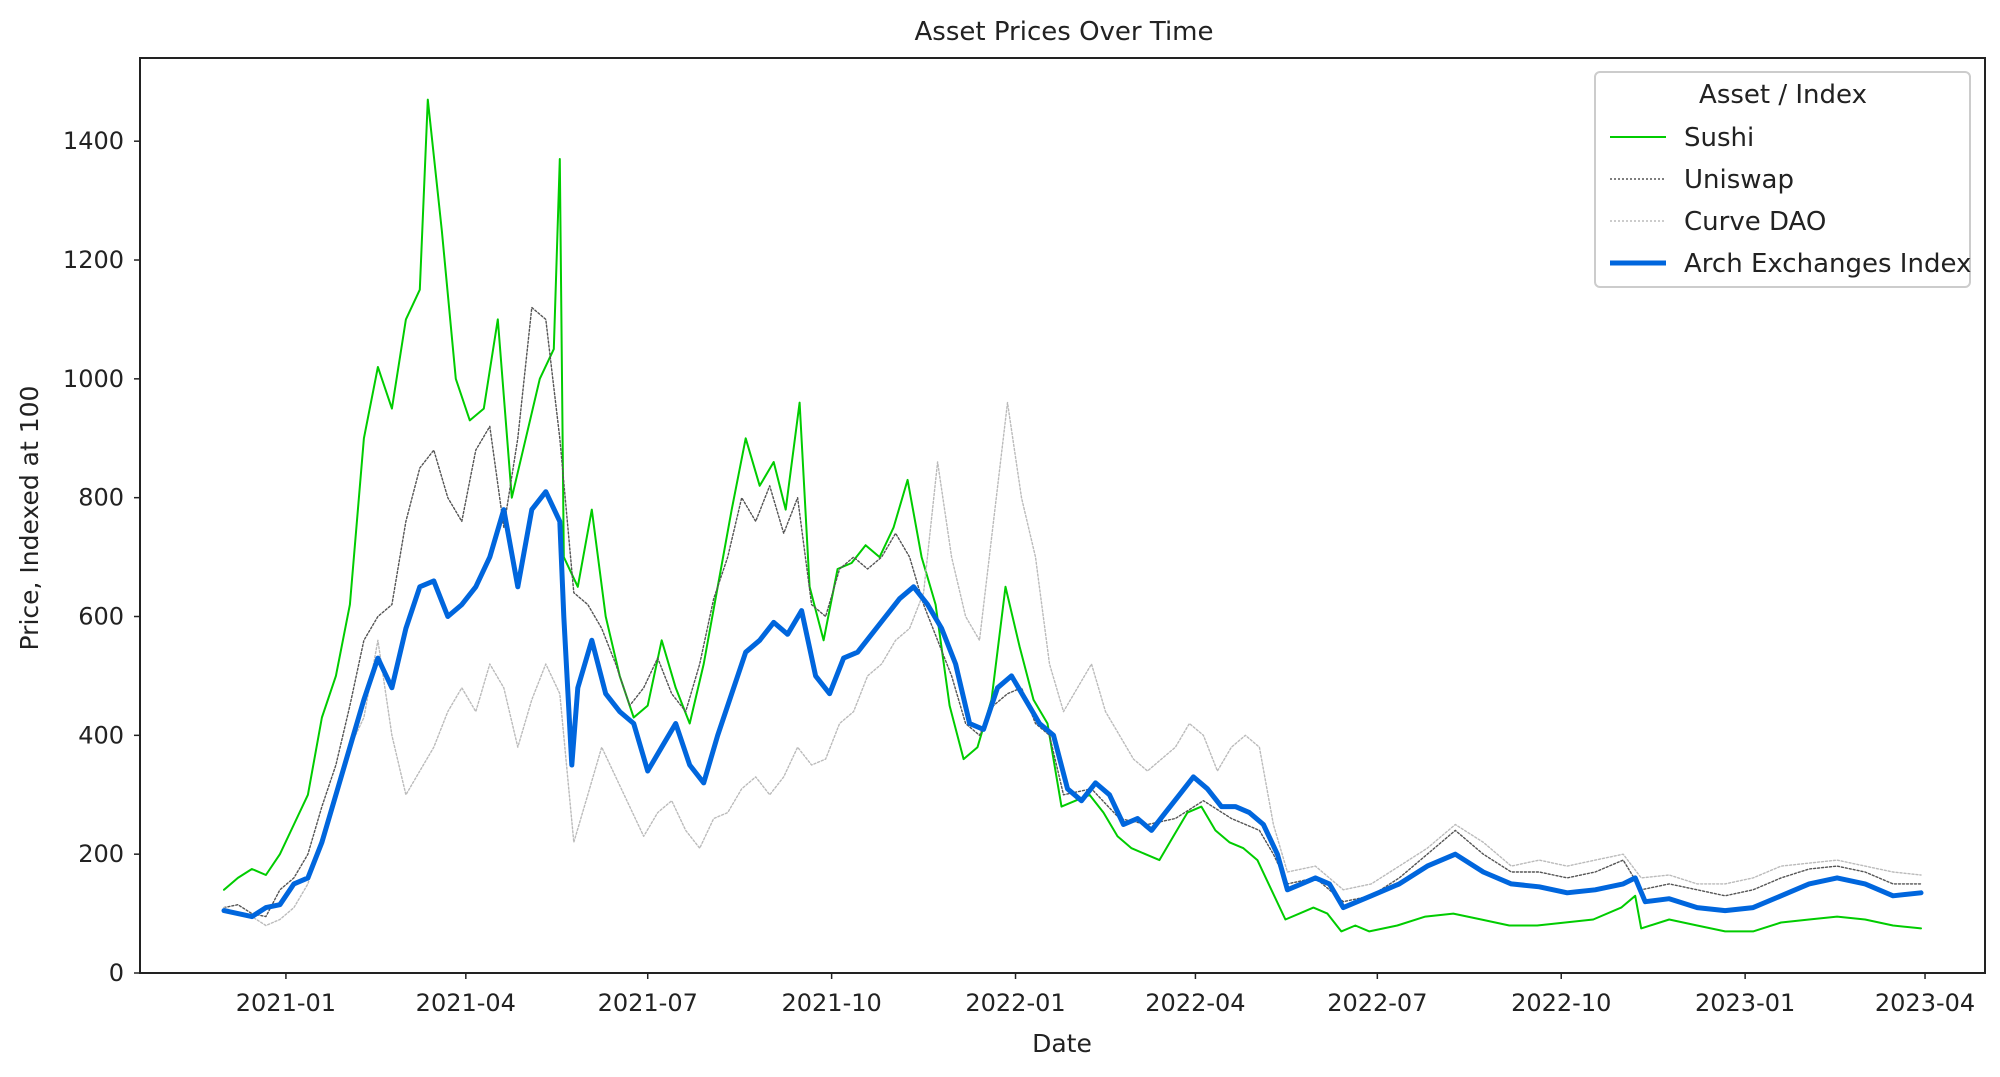 This screenshot has width=2000, height=1077. I want to click on y-axis: 0 200 400 600 800 1000 1200 1400, so click(101, 557).